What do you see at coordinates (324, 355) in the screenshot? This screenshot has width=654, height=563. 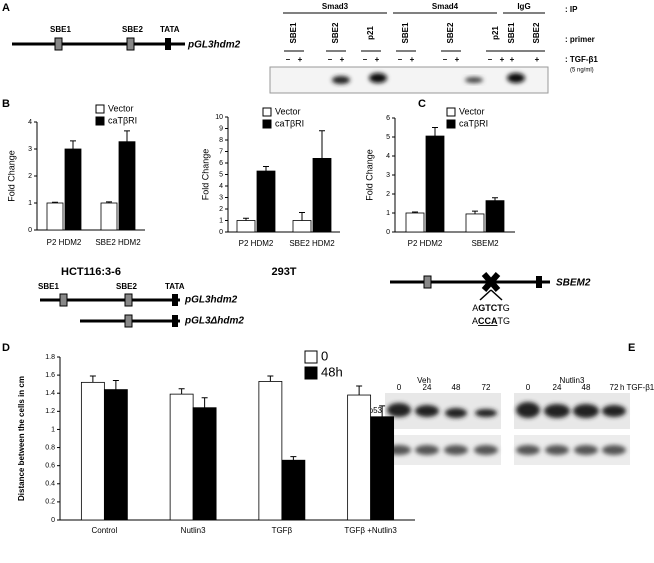 I see `legend-label: 0` at bounding box center [324, 355].